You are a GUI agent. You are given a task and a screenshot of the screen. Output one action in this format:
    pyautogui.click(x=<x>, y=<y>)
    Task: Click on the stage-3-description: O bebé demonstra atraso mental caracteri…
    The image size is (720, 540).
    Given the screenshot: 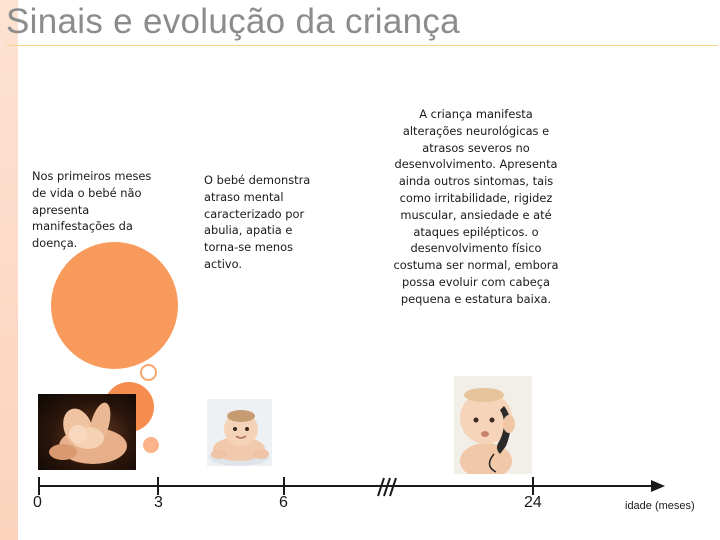 What is the action you would take?
    pyautogui.click(x=257, y=222)
    